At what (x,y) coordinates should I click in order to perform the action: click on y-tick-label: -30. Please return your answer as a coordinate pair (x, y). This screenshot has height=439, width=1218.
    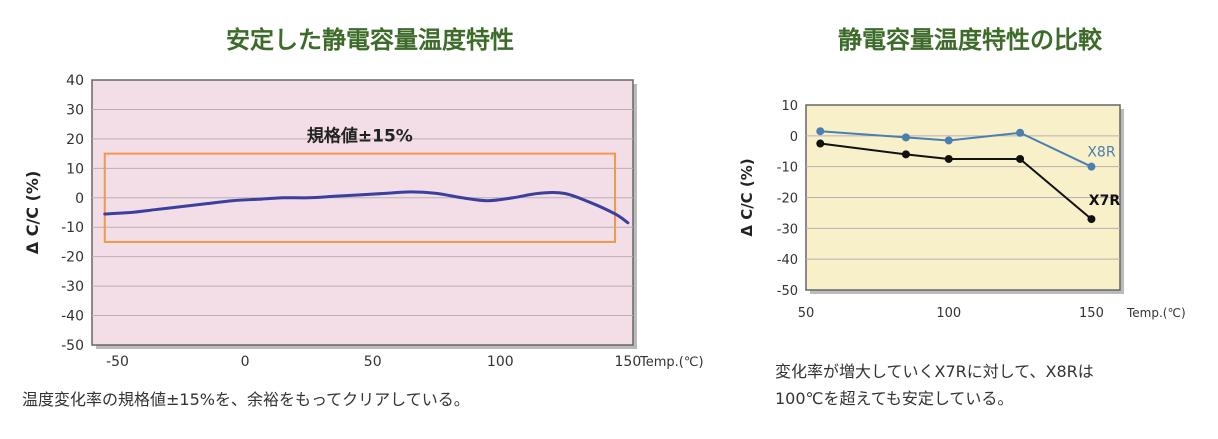
    Looking at the image, I should click on (72, 287).